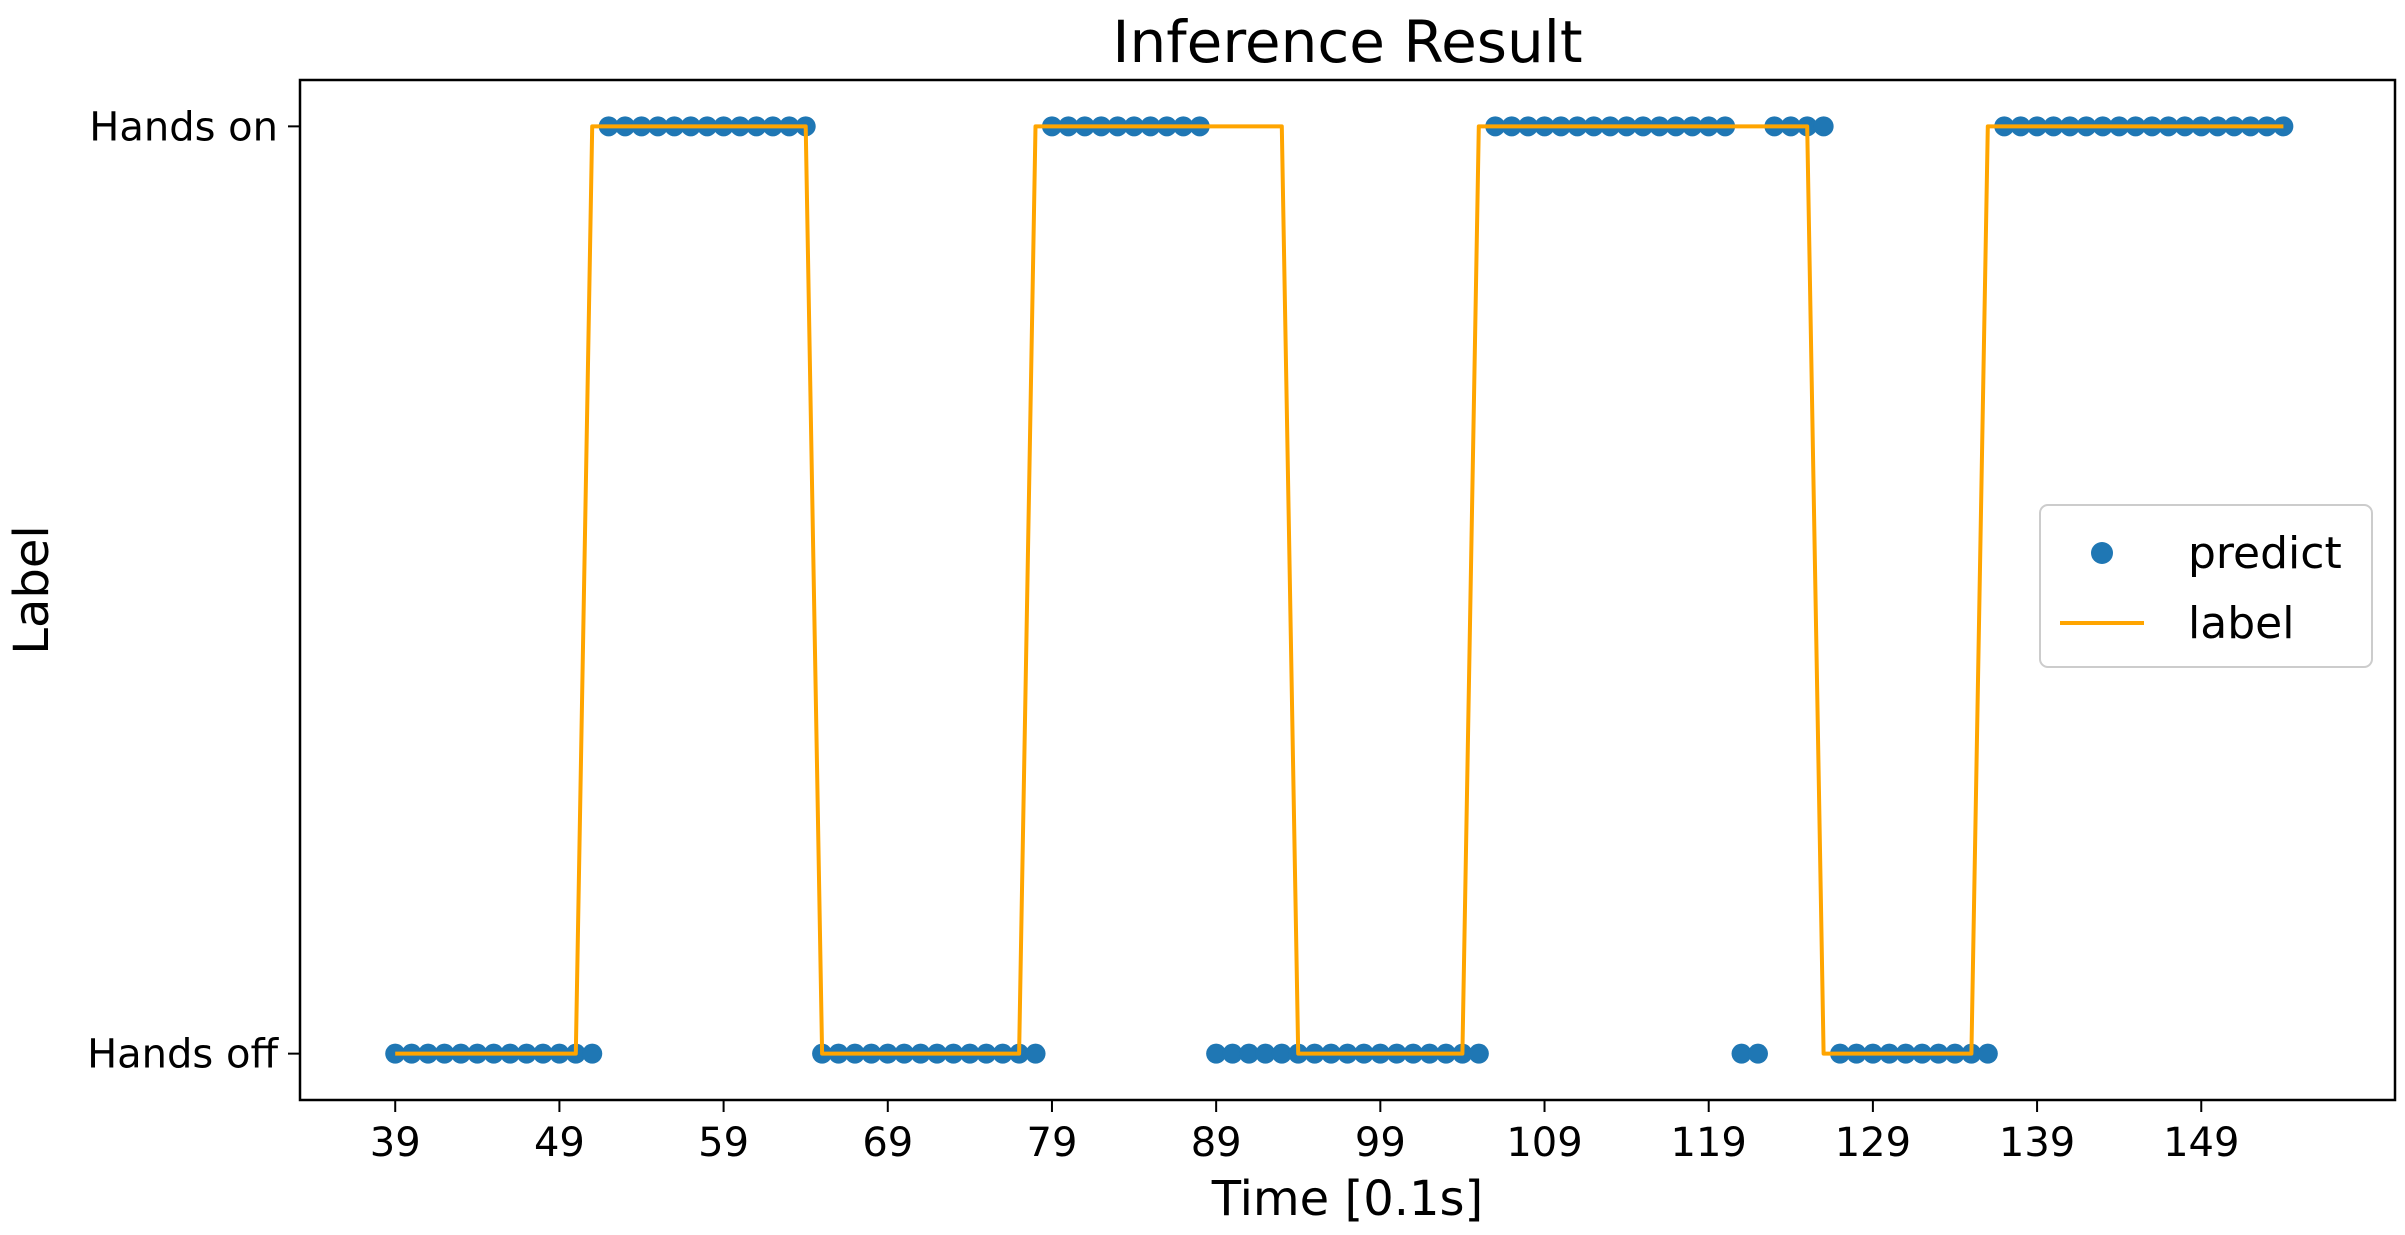 This screenshot has width=2405, height=1235. What do you see at coordinates (1873, 1143) in the screenshot?
I see `x-tick-label: 129` at bounding box center [1873, 1143].